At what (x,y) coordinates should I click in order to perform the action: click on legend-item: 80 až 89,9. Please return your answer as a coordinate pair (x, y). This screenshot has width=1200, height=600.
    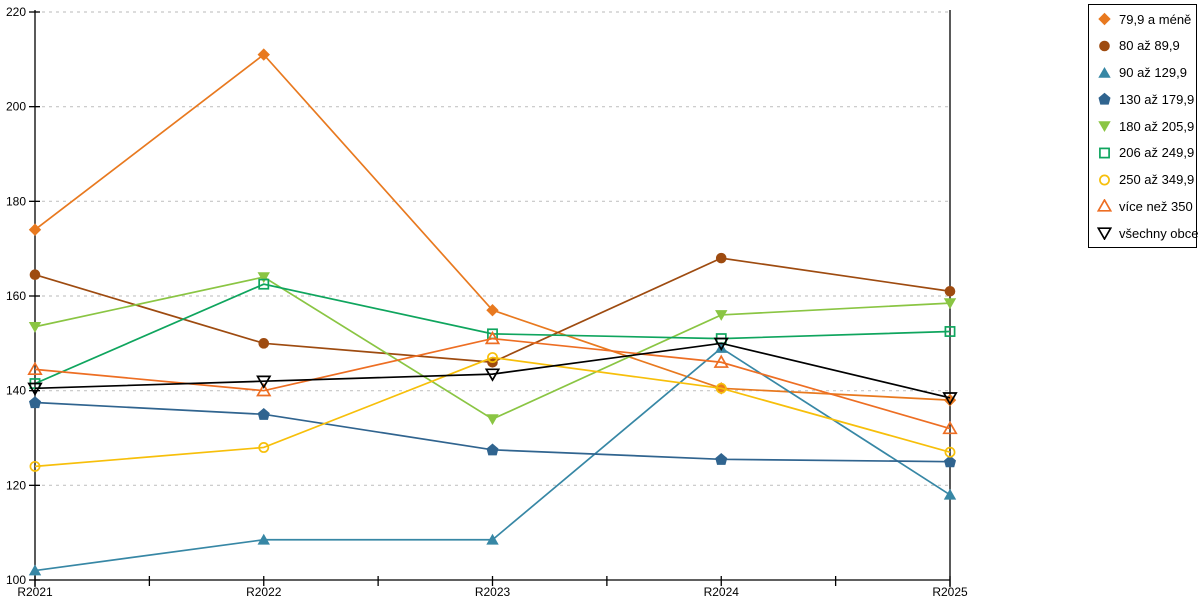
    Looking at the image, I should click on (1144, 46).